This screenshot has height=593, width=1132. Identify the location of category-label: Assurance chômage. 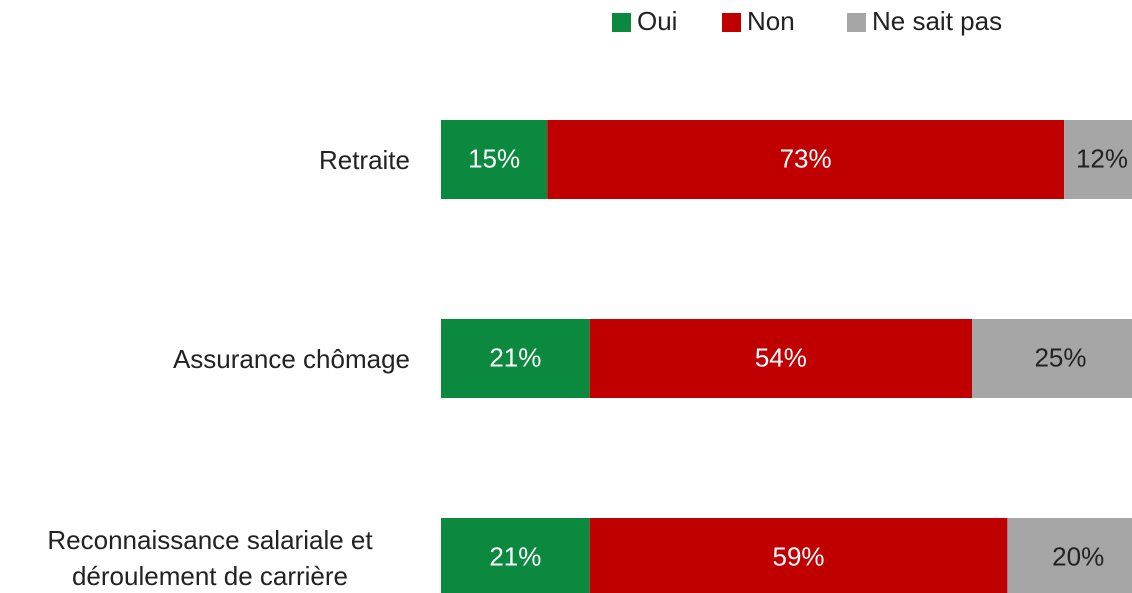
(291, 358).